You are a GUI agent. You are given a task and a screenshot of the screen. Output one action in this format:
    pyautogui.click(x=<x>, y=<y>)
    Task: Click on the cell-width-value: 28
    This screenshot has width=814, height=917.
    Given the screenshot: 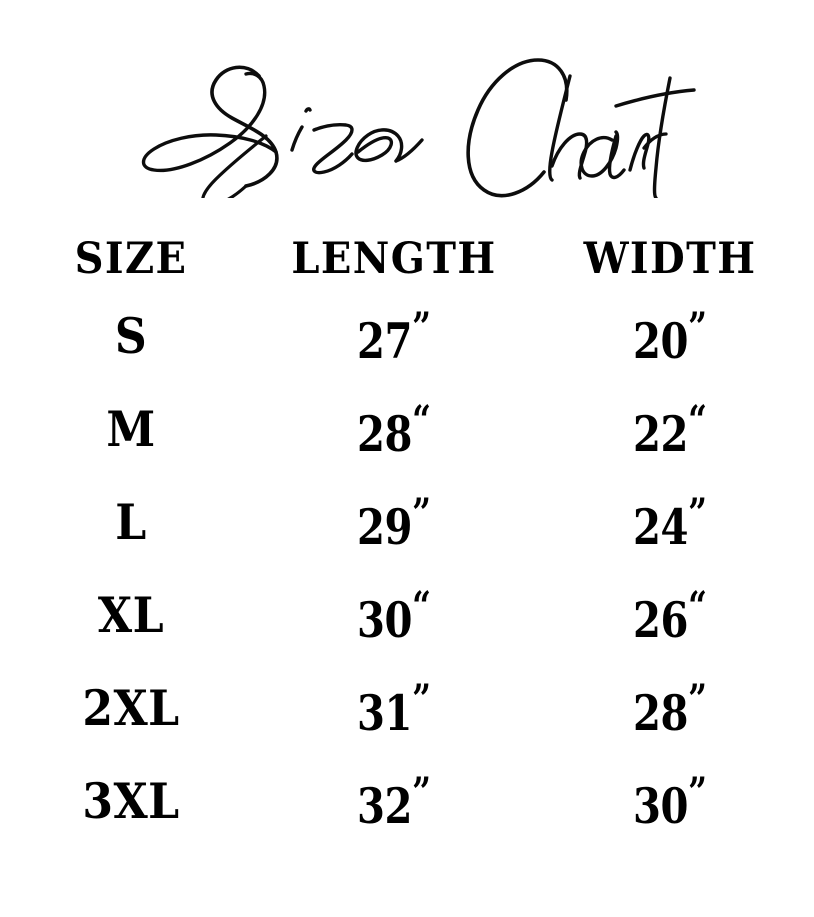 What is the action you would take?
    pyautogui.click(x=661, y=712)
    